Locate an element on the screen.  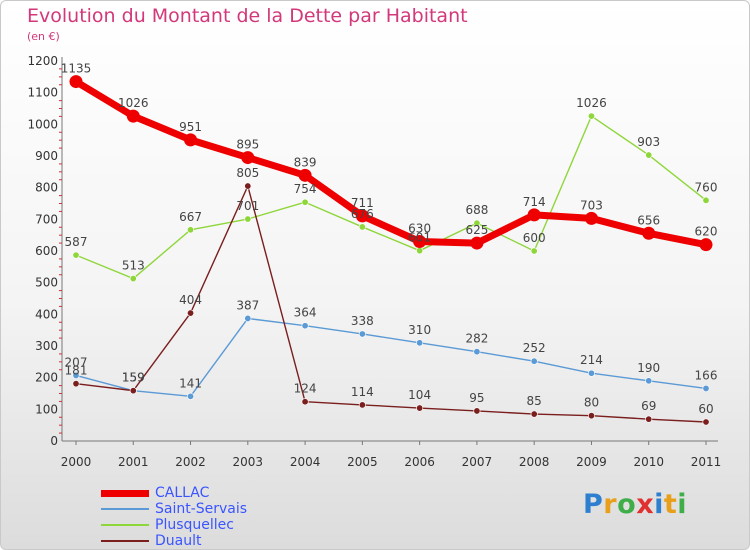
legend-label: Duault is located at coordinates (178, 541).